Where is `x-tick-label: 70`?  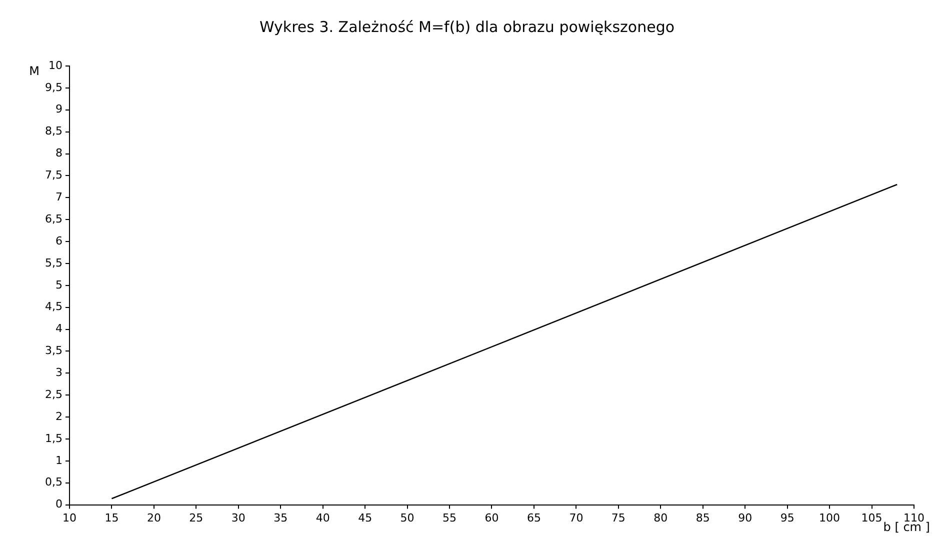
x-tick-label: 70 is located at coordinates (576, 517).